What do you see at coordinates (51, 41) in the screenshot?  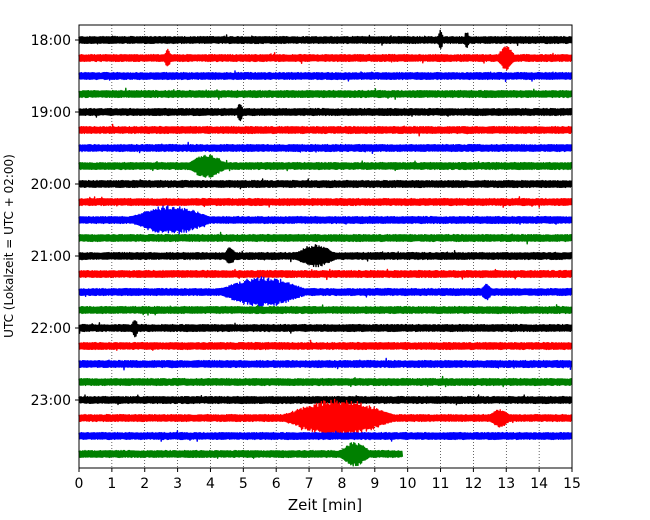 I see `y-tick-label: 18:00` at bounding box center [51, 41].